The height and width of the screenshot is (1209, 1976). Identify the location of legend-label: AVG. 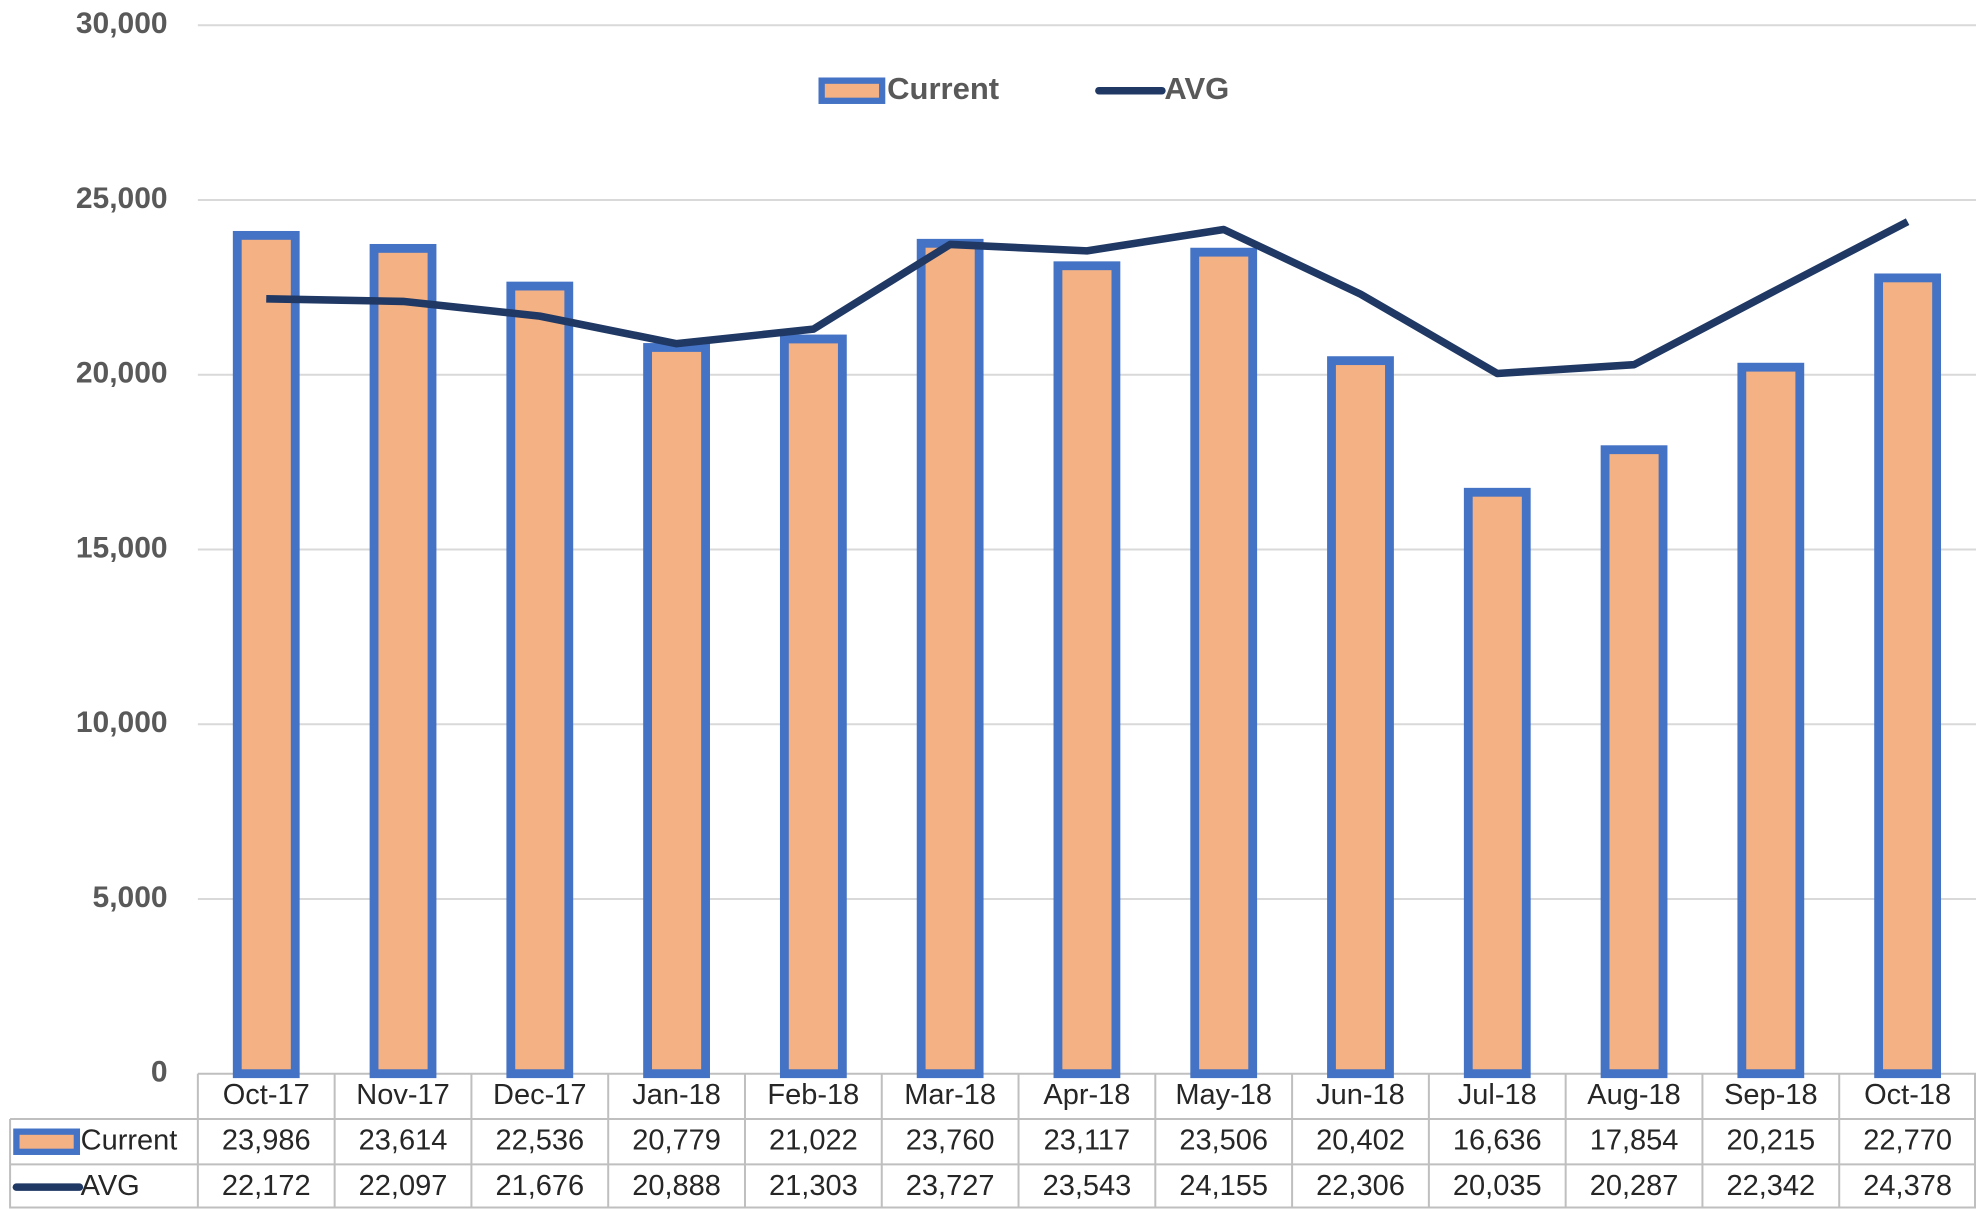
(1196, 88).